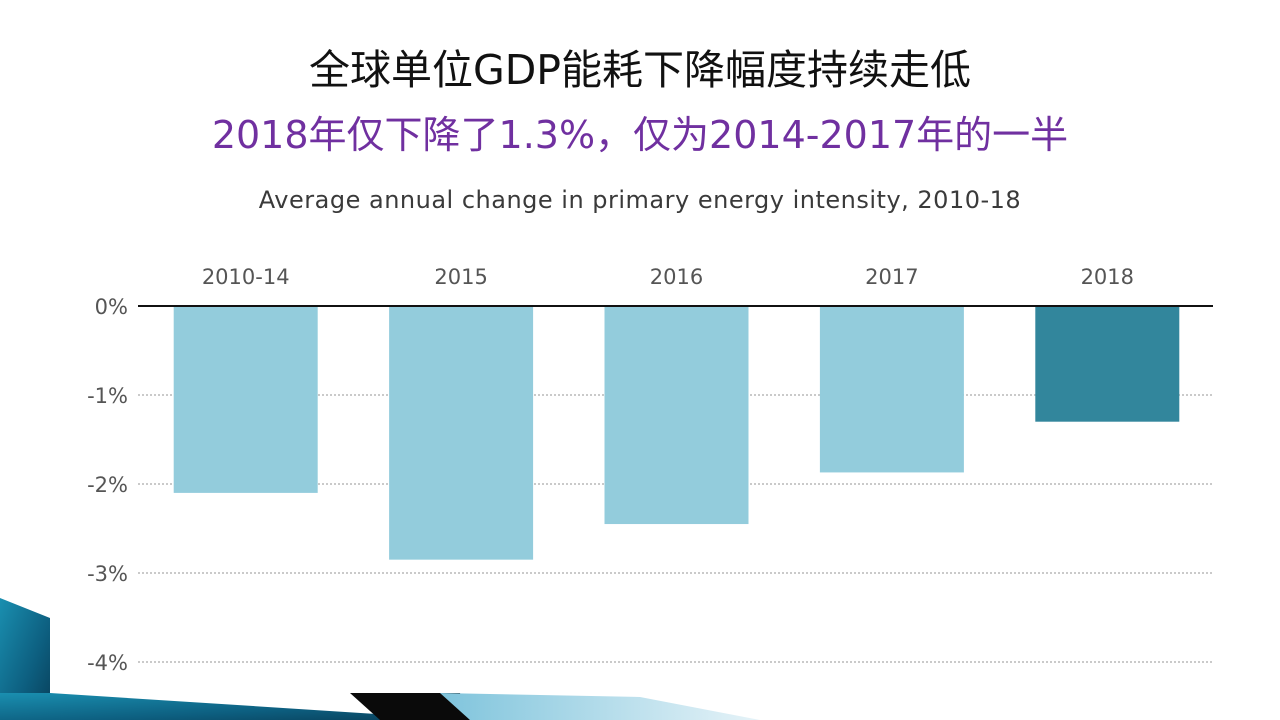 Image resolution: width=1280 pixels, height=720 pixels. Describe the element at coordinates (600, 706) in the screenshot. I see `light-stripe` at that location.